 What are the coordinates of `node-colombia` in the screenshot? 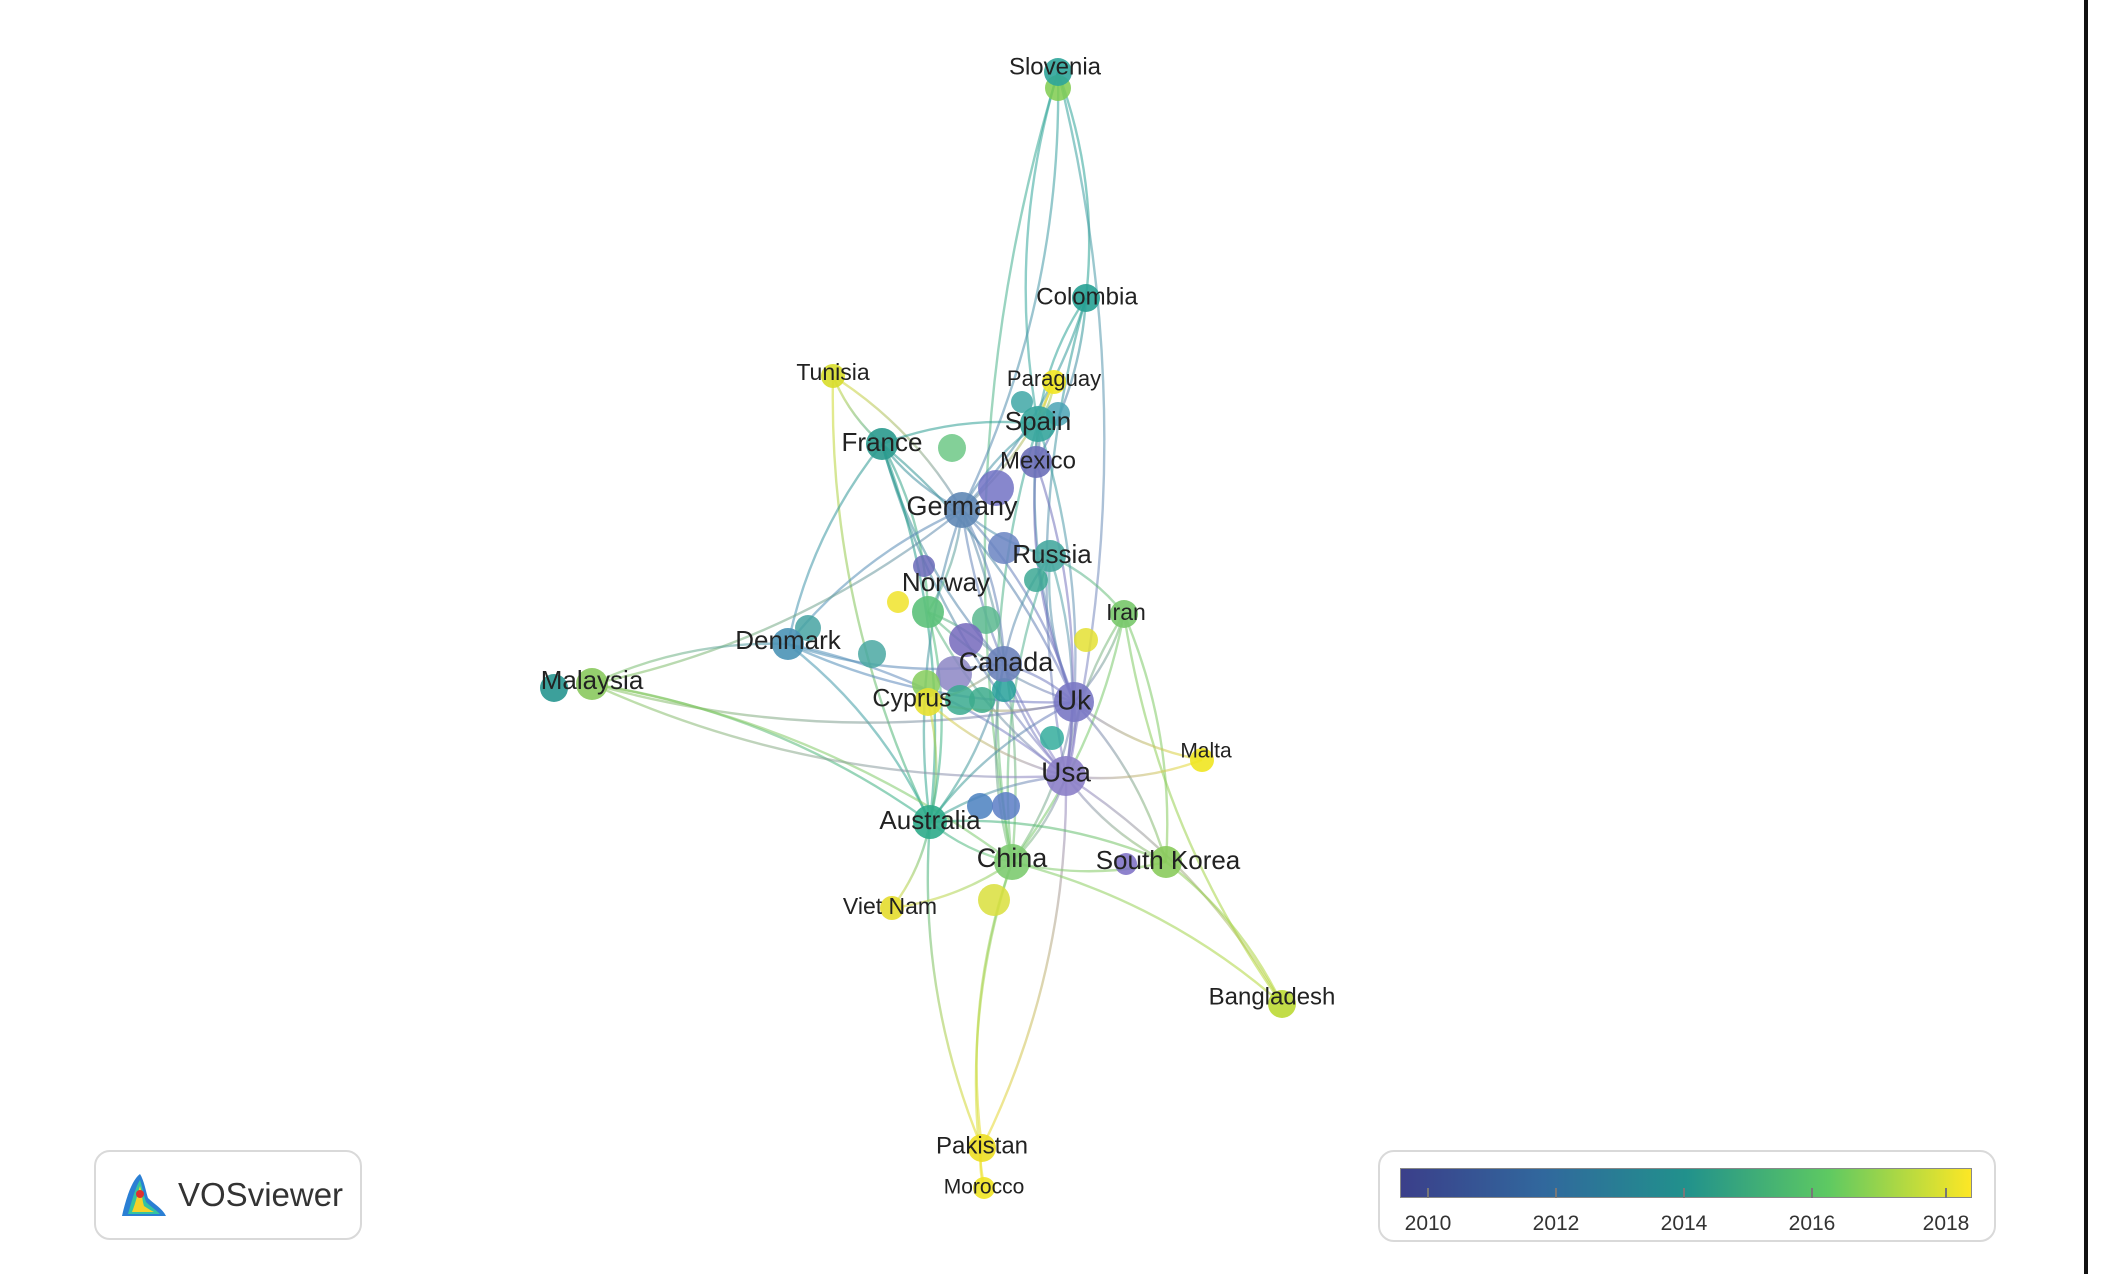 It's located at (1086, 298).